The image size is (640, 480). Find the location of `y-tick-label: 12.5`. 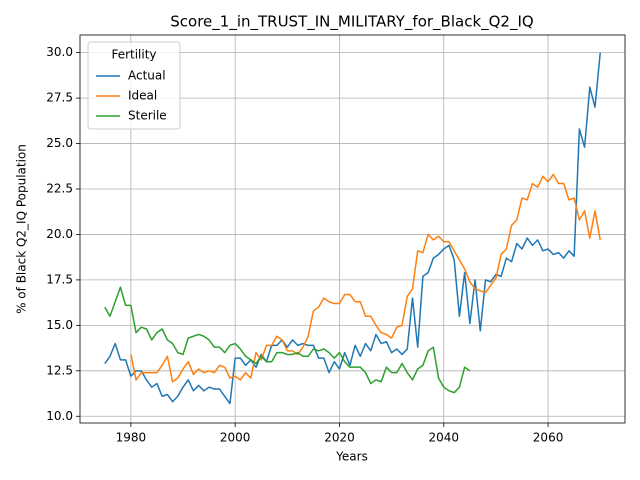

y-tick-label: 12.5 is located at coordinates (59, 370).